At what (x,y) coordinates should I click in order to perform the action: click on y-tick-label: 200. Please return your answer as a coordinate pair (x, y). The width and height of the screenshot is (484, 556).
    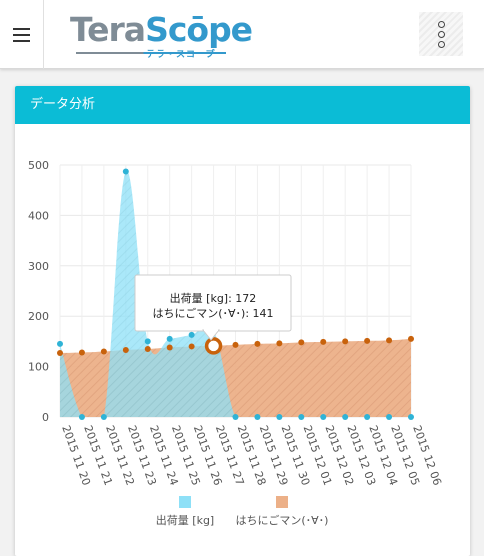
    Looking at the image, I should click on (38, 316).